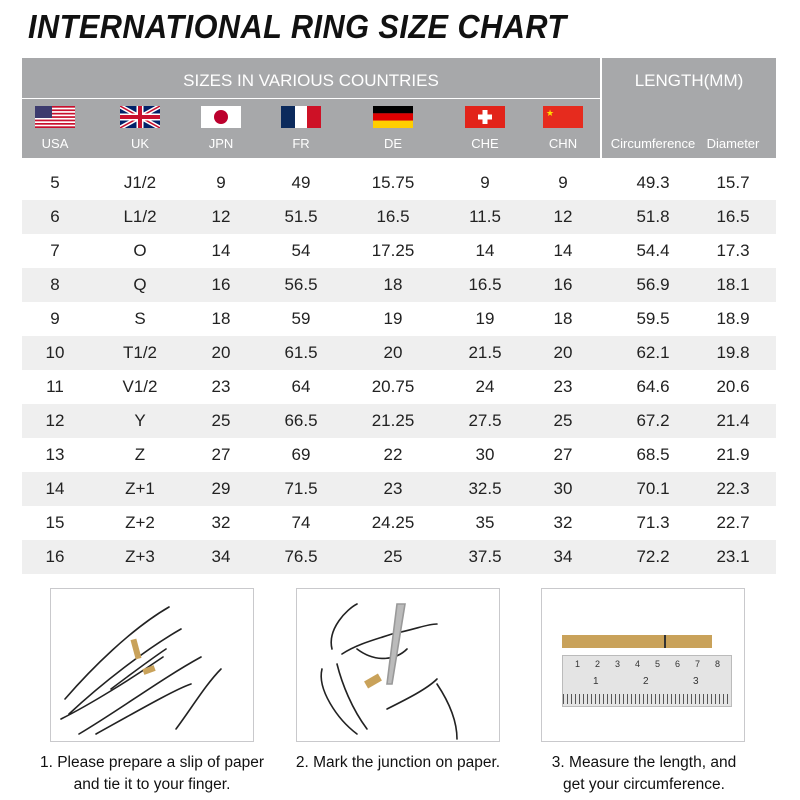 The width and height of the screenshot is (800, 800). Describe the element at coordinates (733, 216) in the screenshot. I see `cell-diameter: 16.5` at that location.